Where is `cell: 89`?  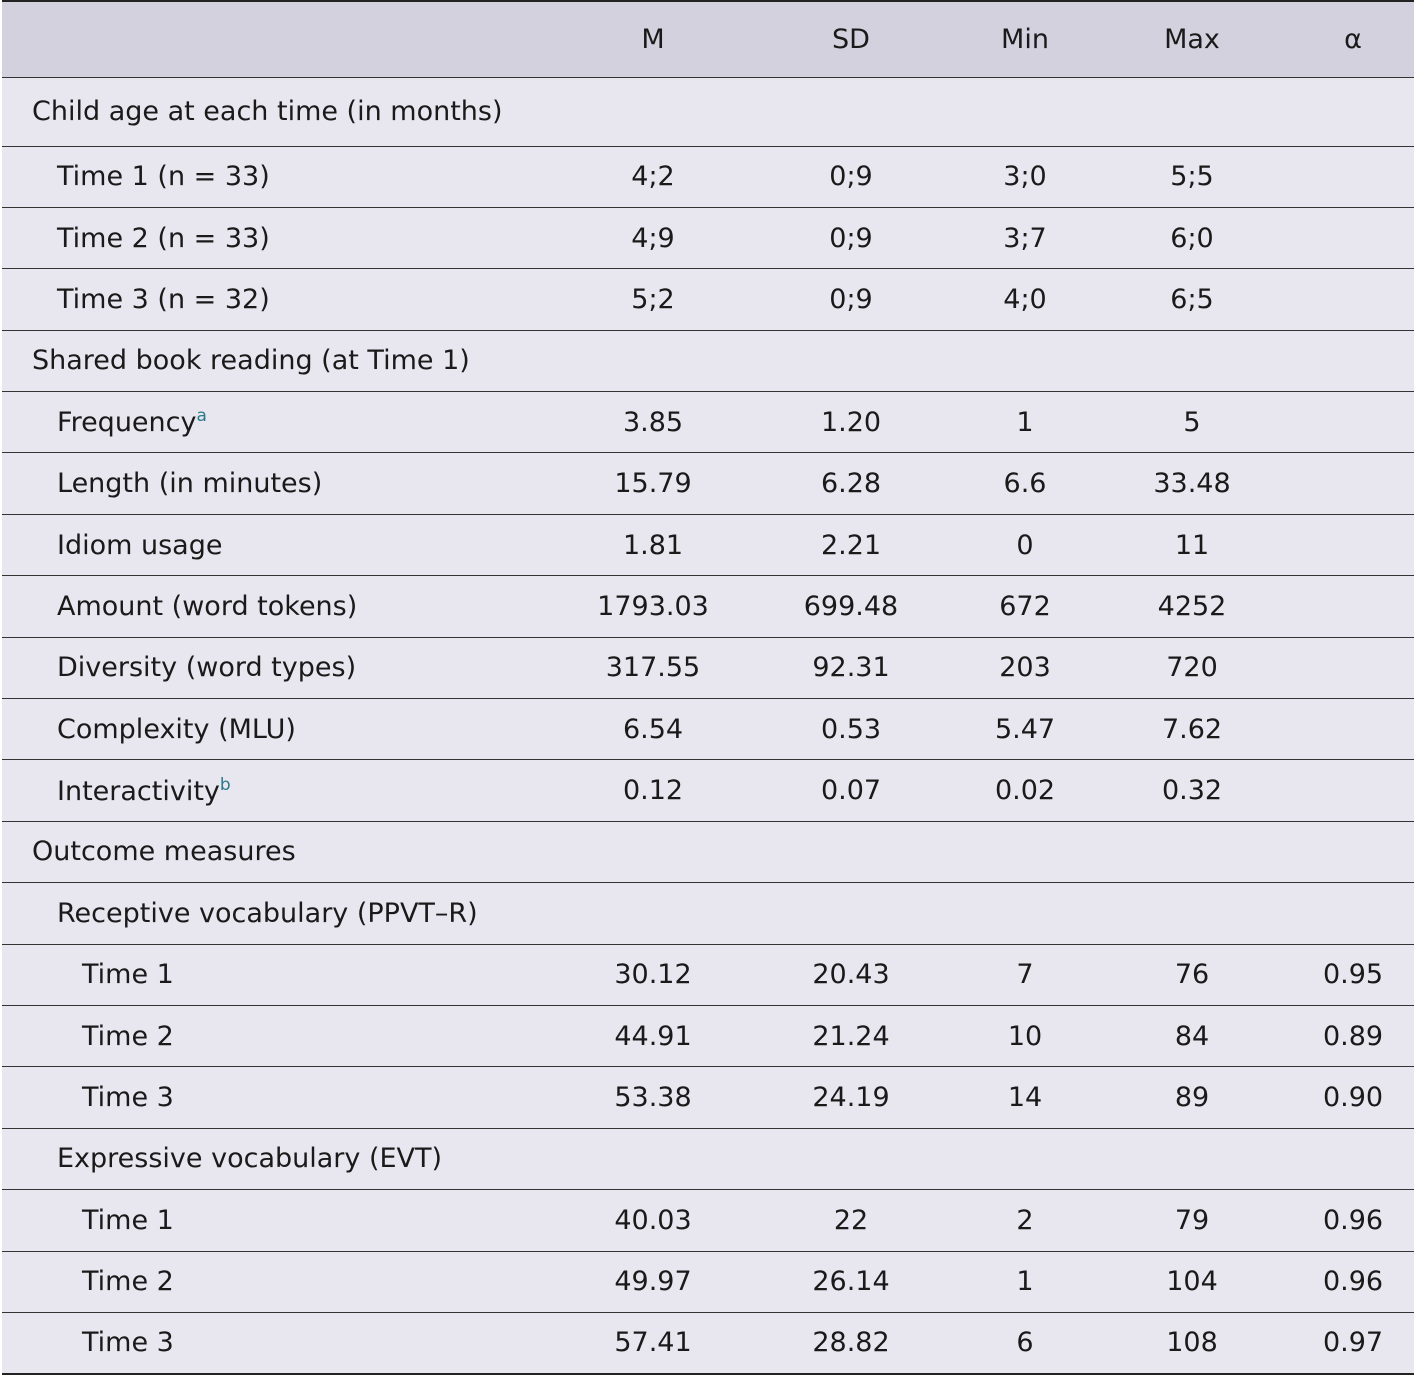 cell: 89 is located at coordinates (1192, 1098).